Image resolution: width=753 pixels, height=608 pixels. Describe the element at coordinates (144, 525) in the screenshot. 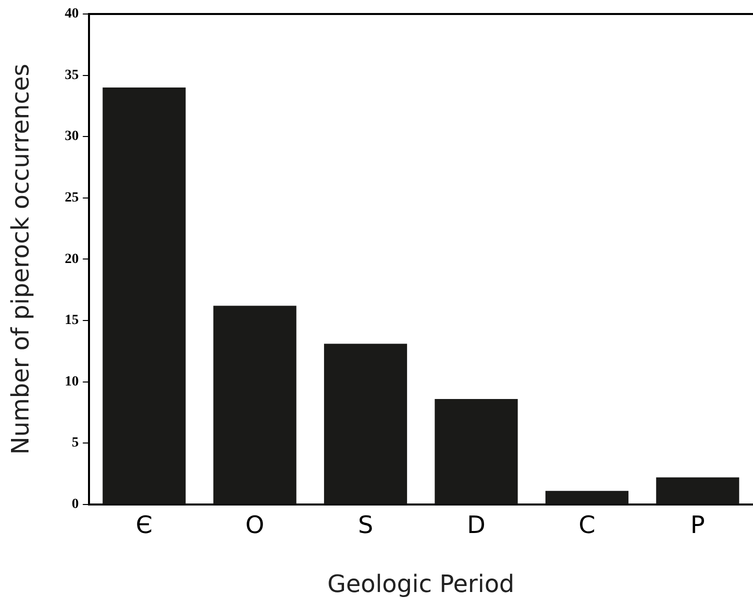

I see `x-tick-label: Є` at that location.